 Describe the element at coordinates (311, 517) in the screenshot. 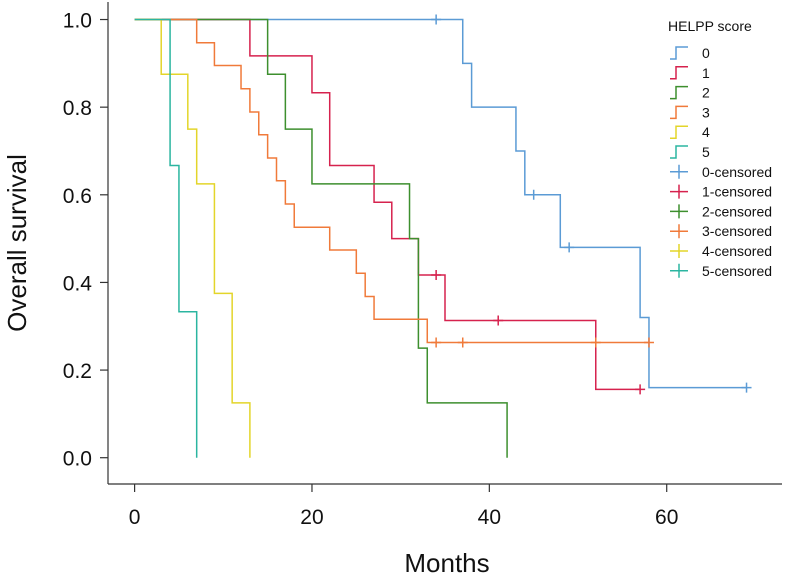

I see `x-tick-label: 20` at that location.